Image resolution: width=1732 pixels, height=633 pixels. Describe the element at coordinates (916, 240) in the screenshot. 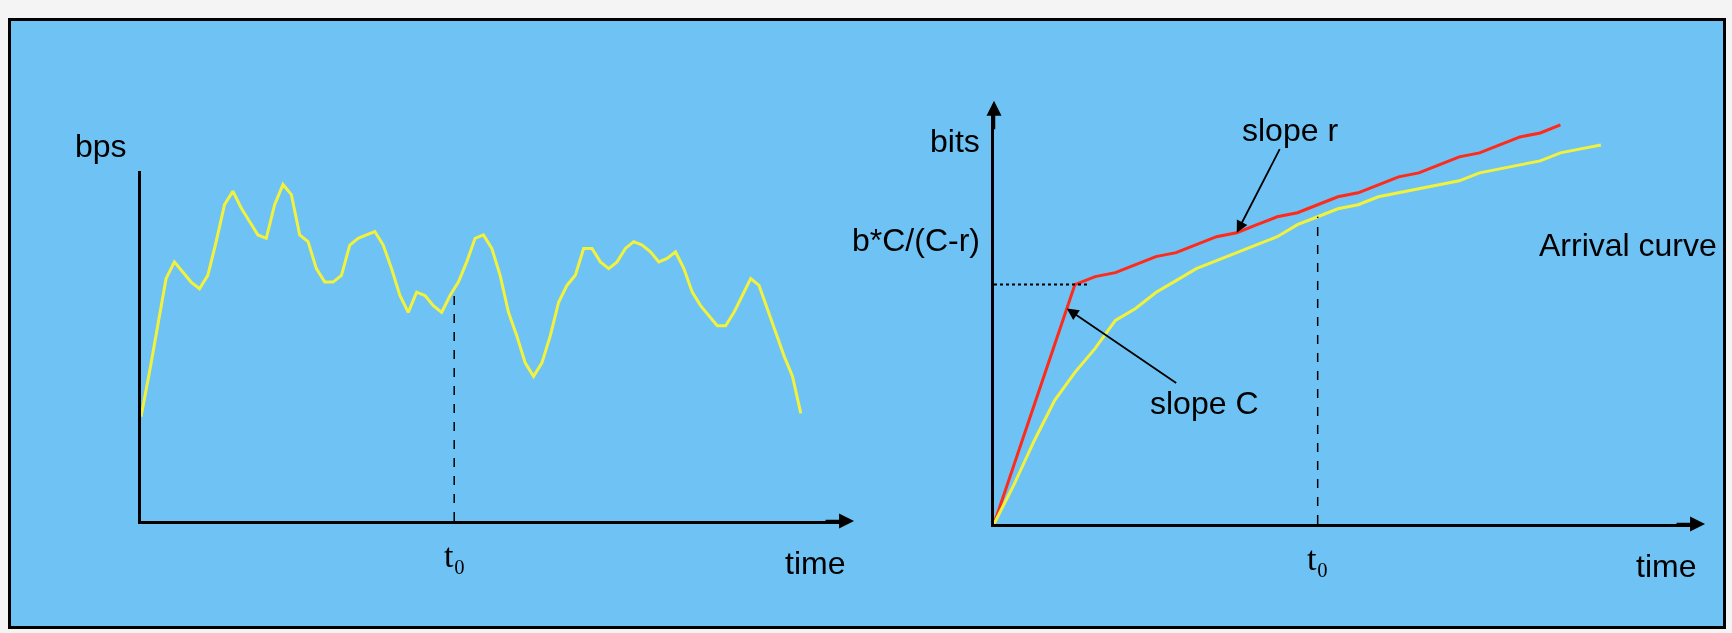

I see `ref-line-label: b*C/(C-r)` at that location.